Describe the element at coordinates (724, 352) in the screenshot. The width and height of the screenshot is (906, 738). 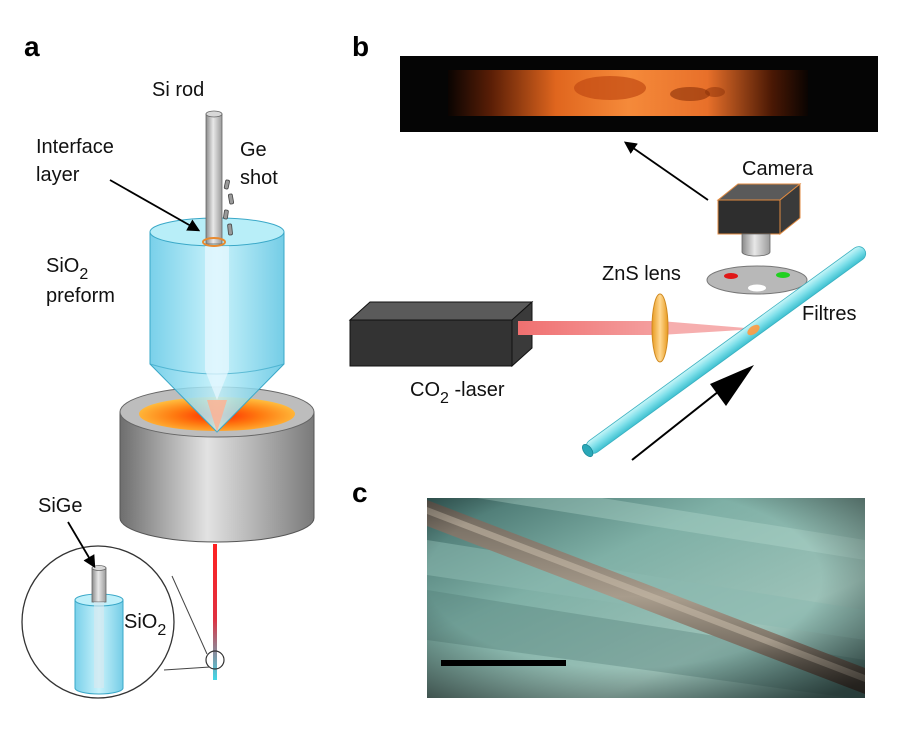
I see `processed-fiber` at that location.